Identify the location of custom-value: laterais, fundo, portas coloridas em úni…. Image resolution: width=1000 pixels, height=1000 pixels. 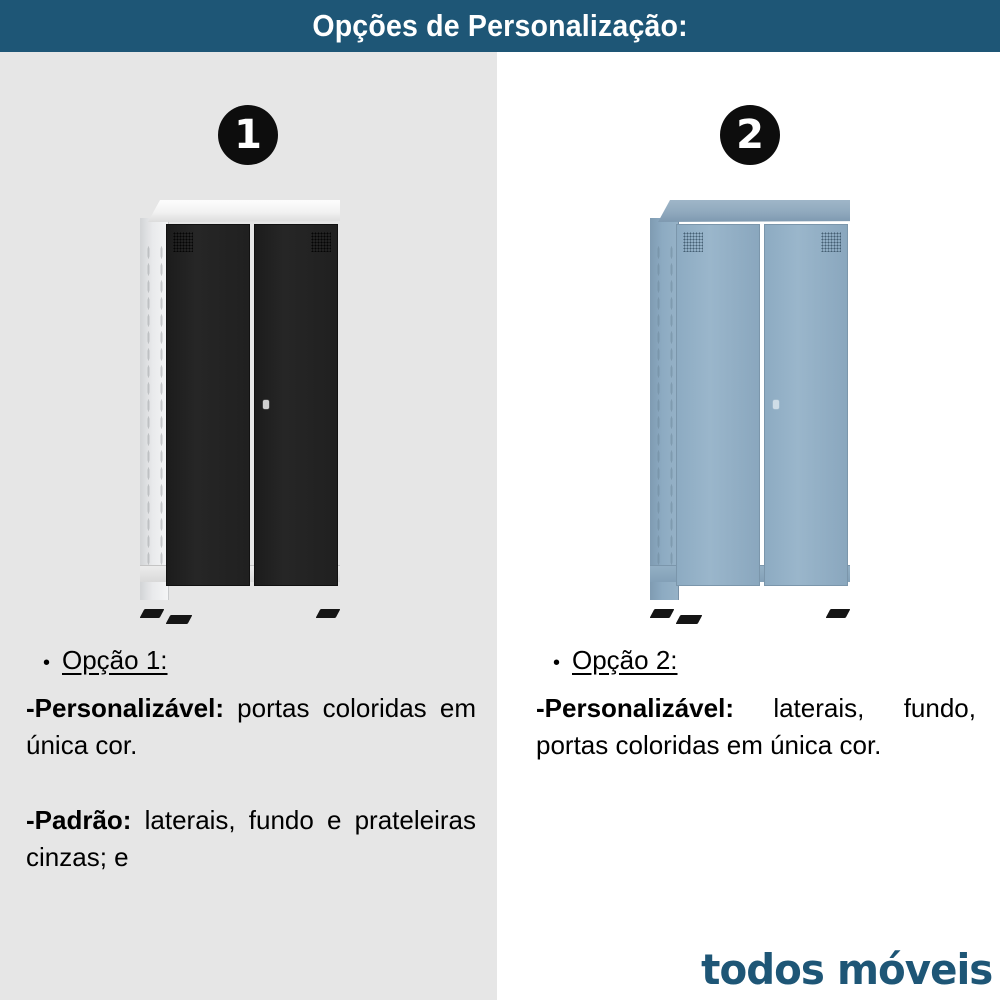
(756, 726).